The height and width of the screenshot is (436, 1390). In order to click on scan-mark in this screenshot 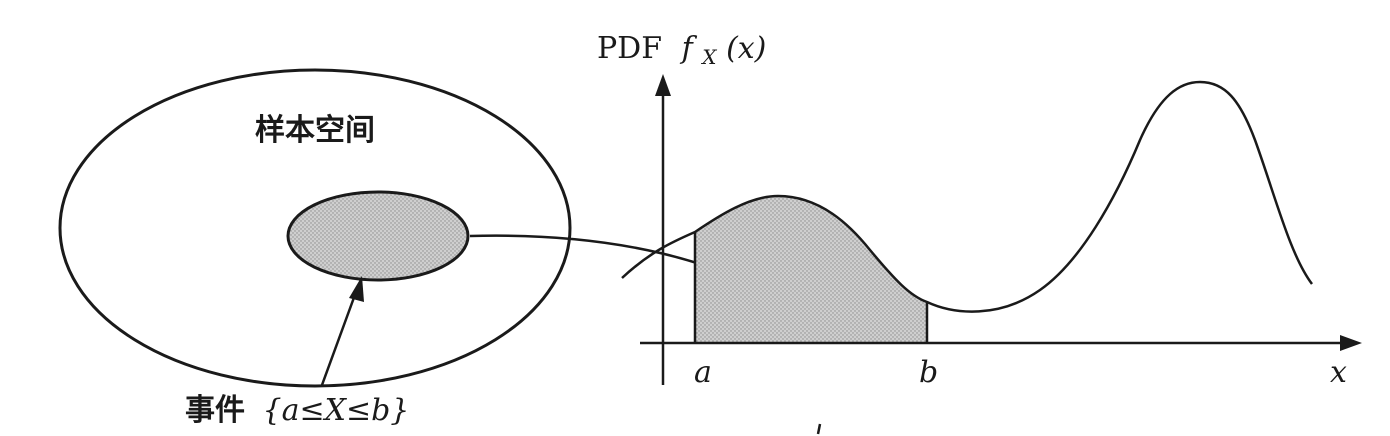, I will do `click(819, 429)`.